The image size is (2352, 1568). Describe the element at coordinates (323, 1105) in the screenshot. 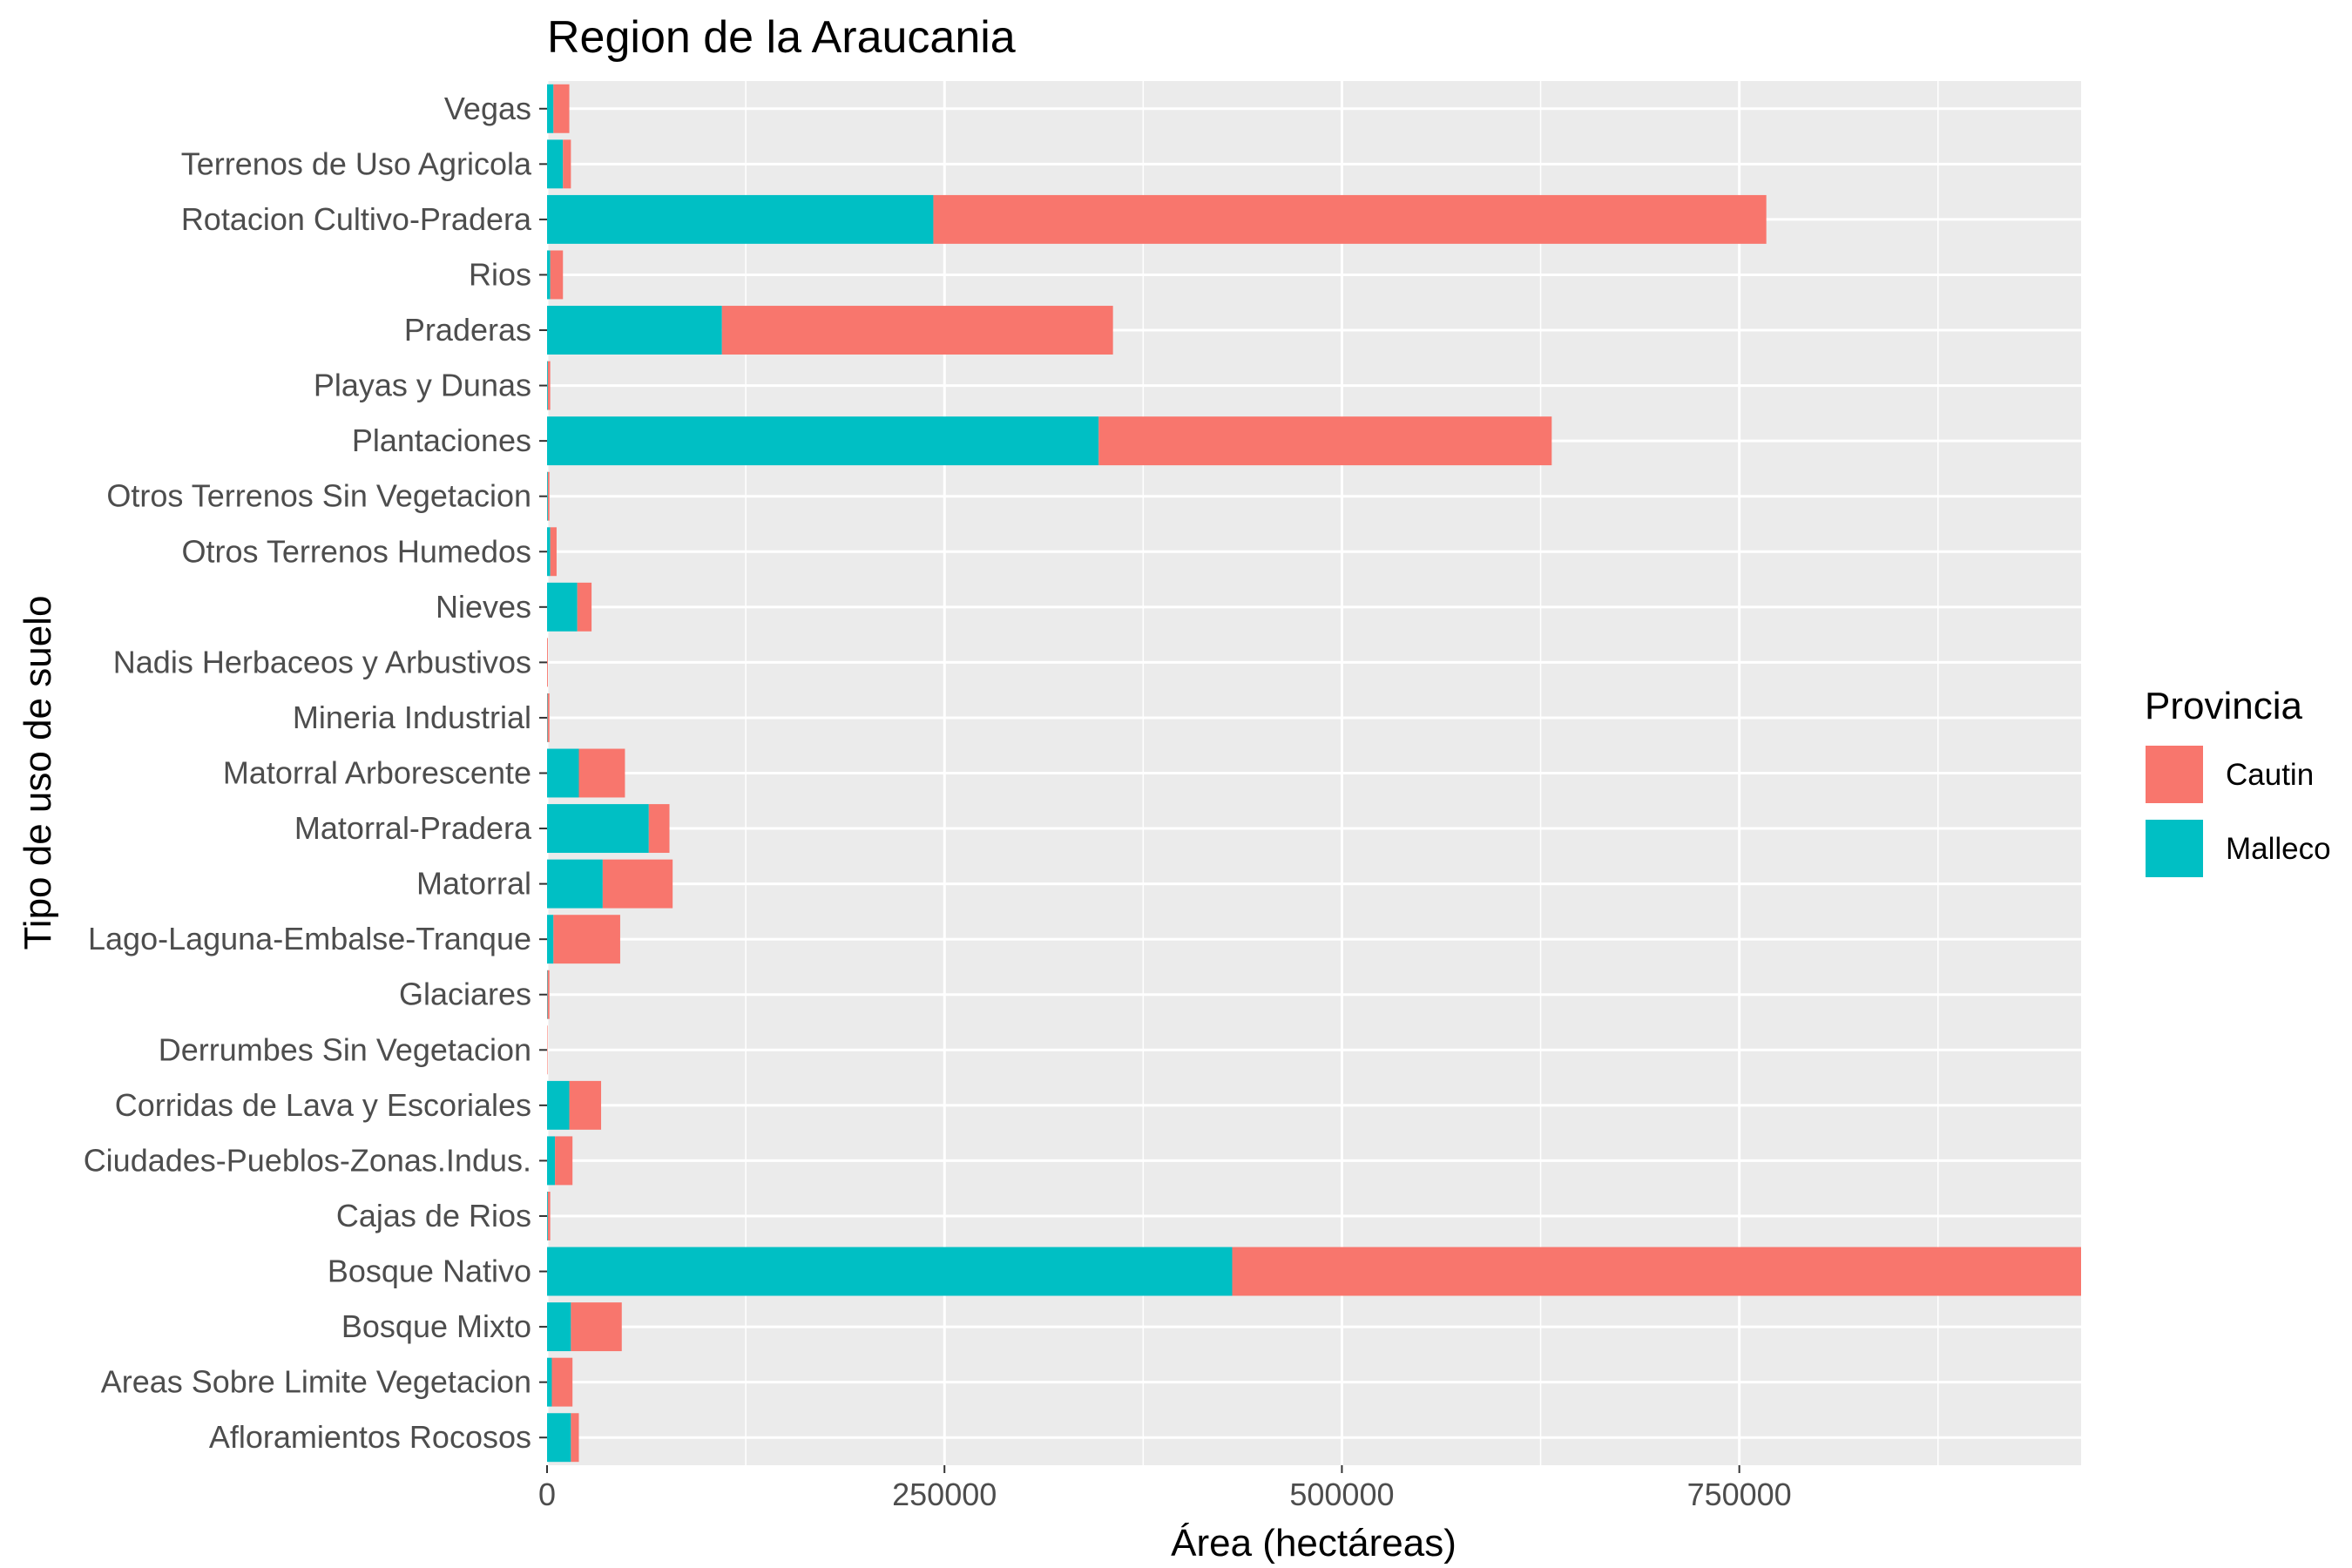

I see `y-tick-label: Corridas de Lava y Escoriales` at that location.